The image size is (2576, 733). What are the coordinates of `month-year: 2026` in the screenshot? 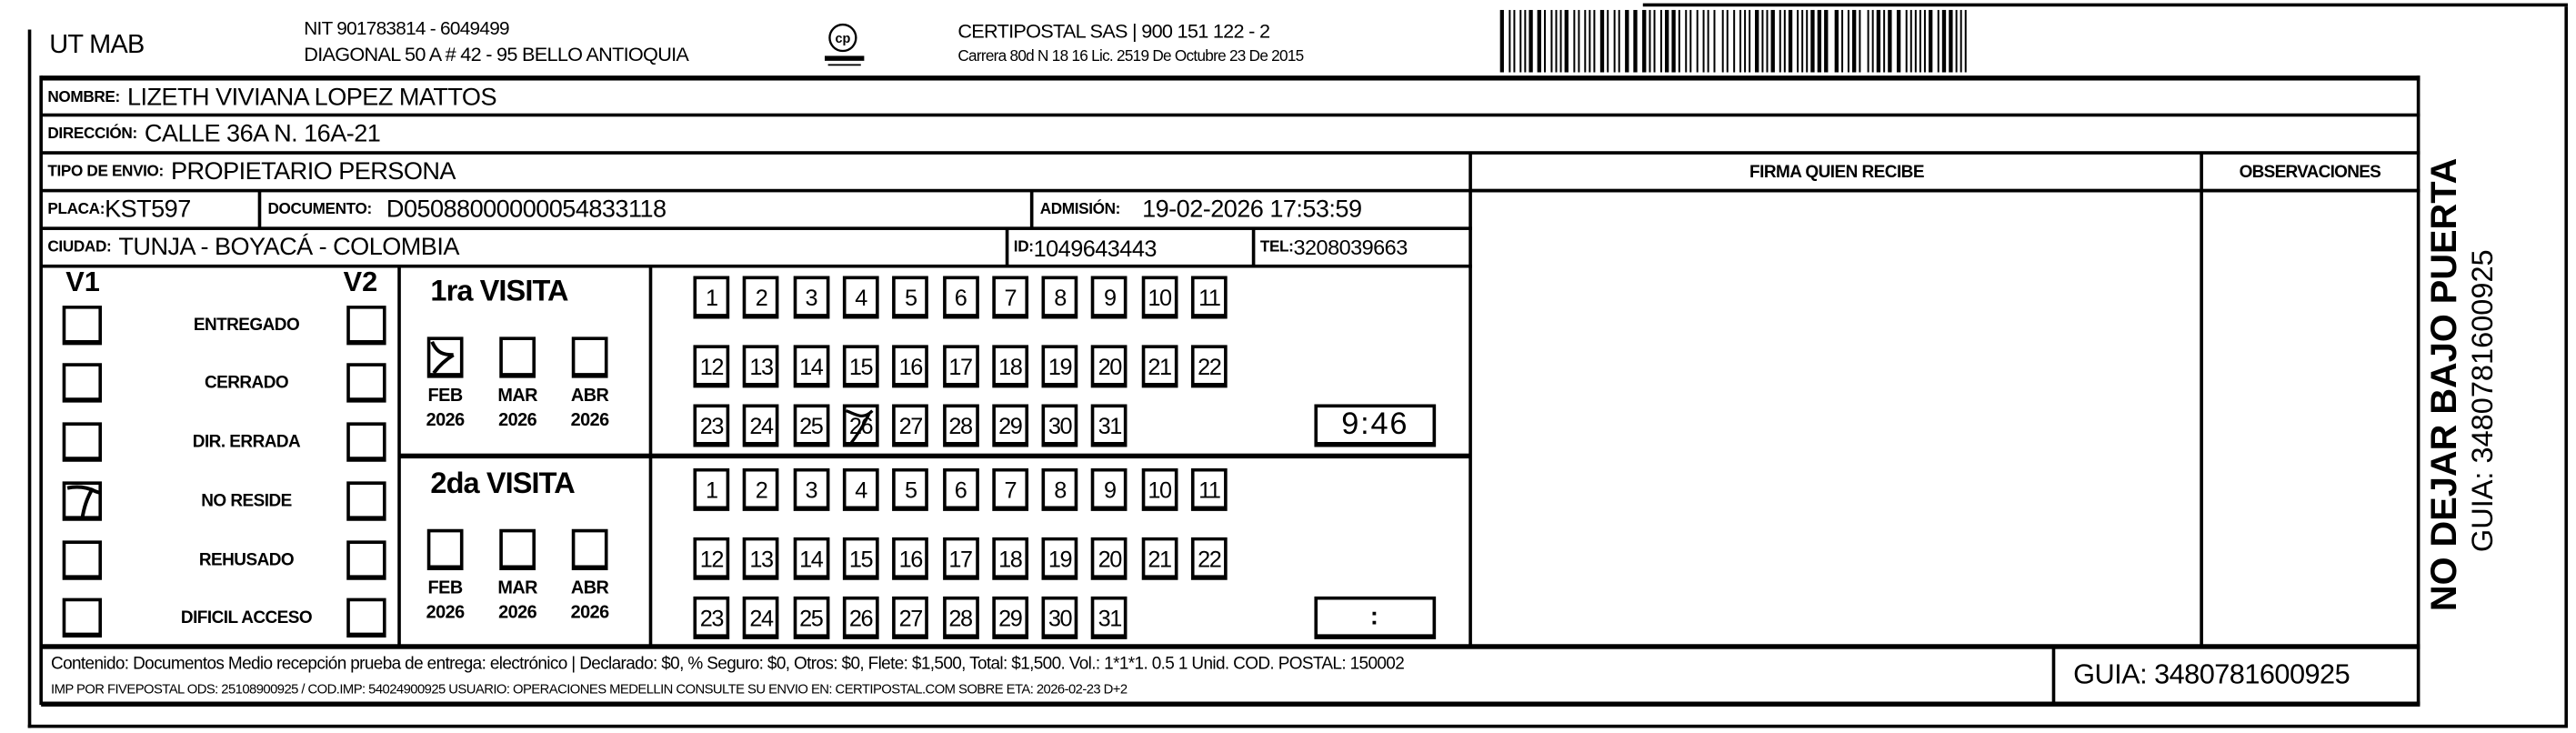 It's located at (517, 420).